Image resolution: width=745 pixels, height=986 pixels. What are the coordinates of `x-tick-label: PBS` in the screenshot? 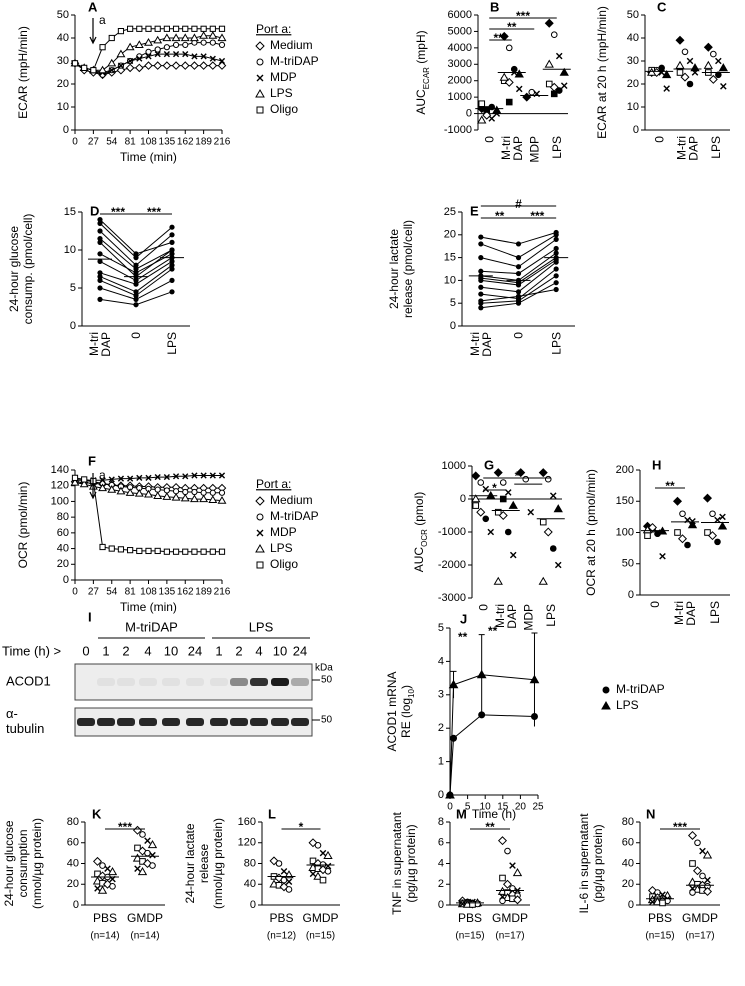 It's located at (660, 918).